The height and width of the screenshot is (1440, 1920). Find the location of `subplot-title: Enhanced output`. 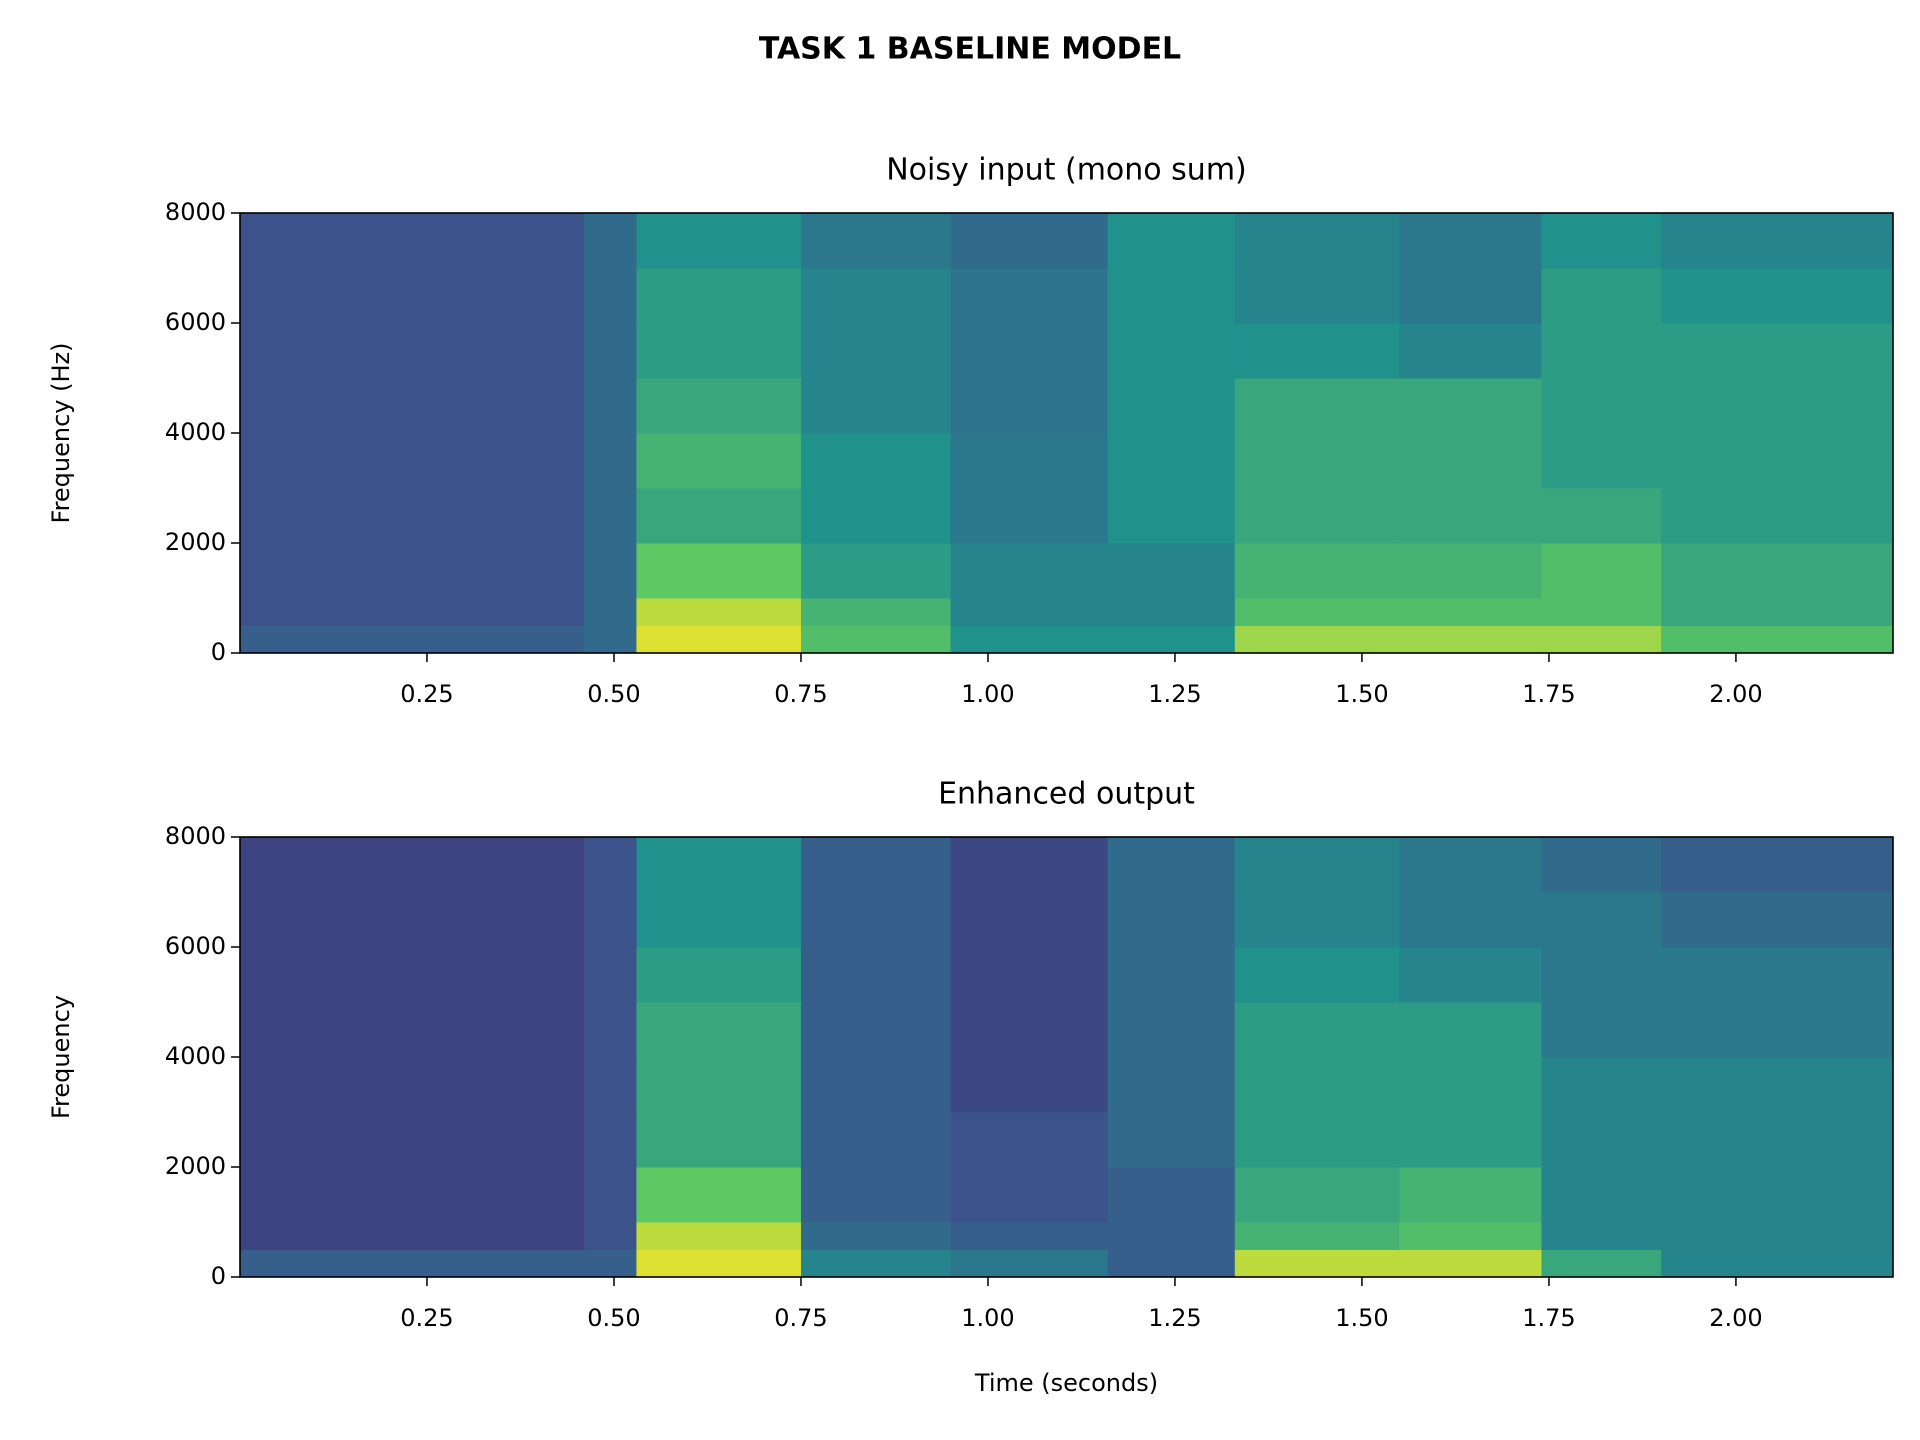

subplot-title: Enhanced output is located at coordinates (1066, 794).